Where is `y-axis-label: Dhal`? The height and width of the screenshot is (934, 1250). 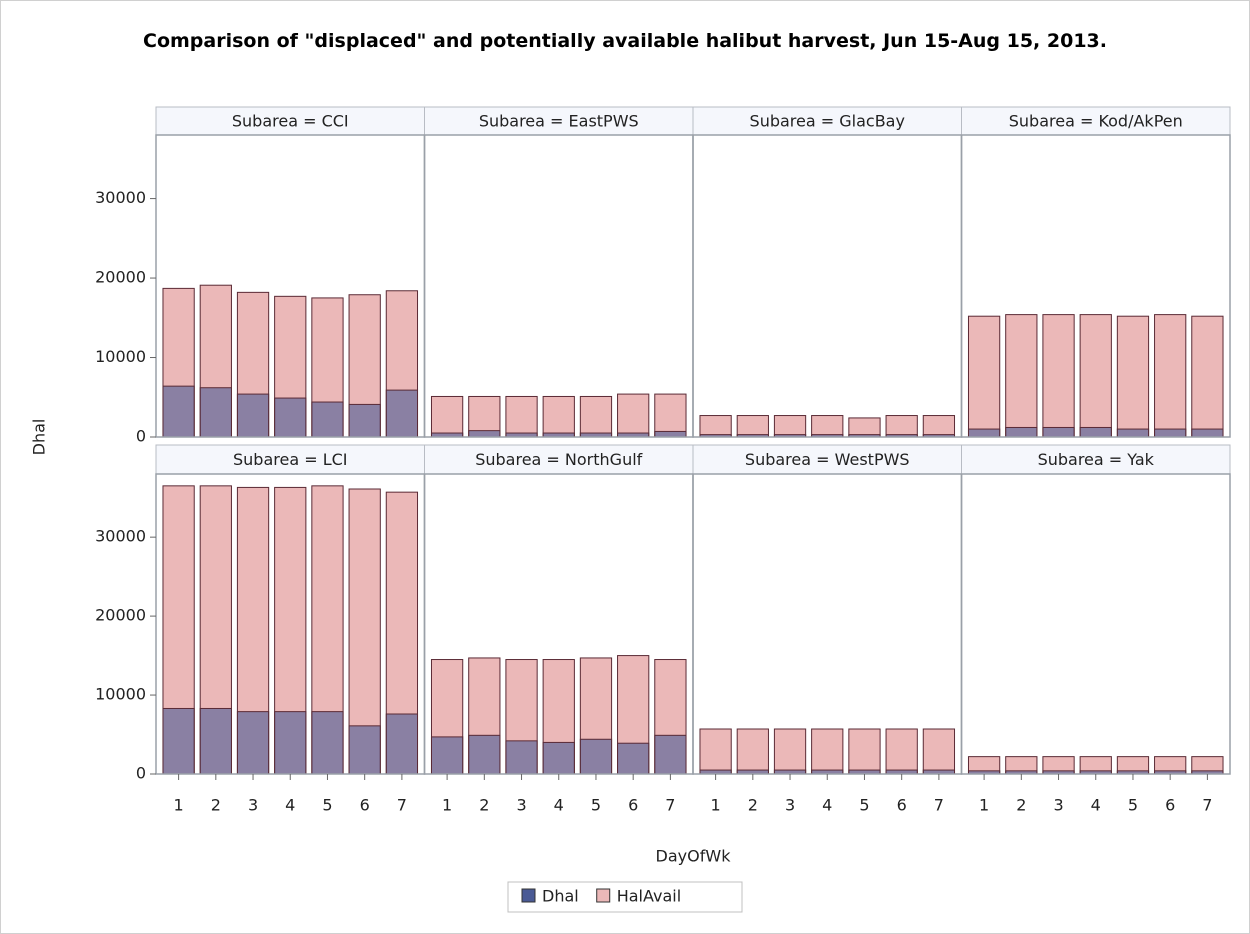
y-axis-label: Dhal is located at coordinates (39, 437).